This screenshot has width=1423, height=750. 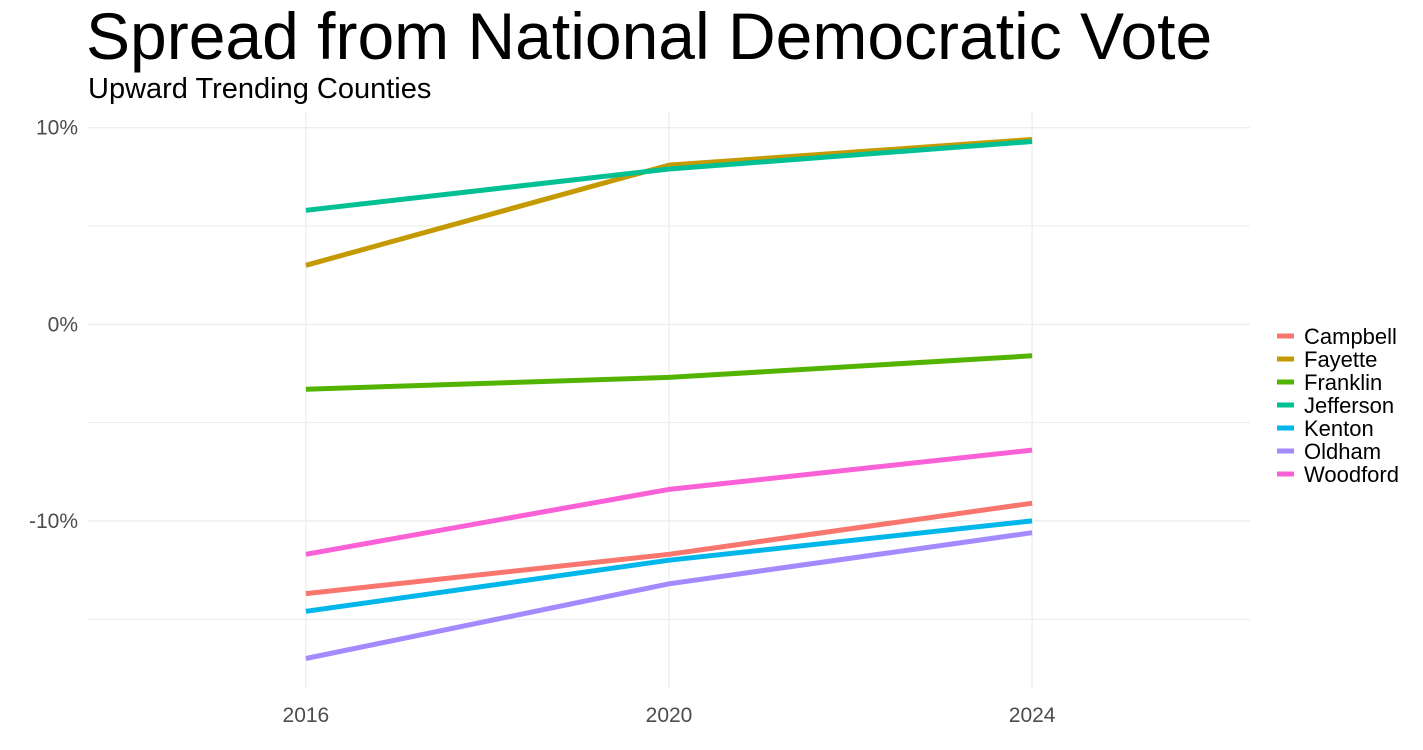 What do you see at coordinates (669, 176) in the screenshot?
I see `series-line-jefferson` at bounding box center [669, 176].